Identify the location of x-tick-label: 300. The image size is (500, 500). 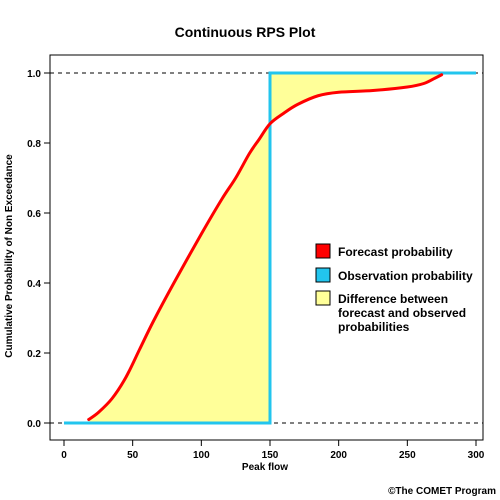
(476, 455).